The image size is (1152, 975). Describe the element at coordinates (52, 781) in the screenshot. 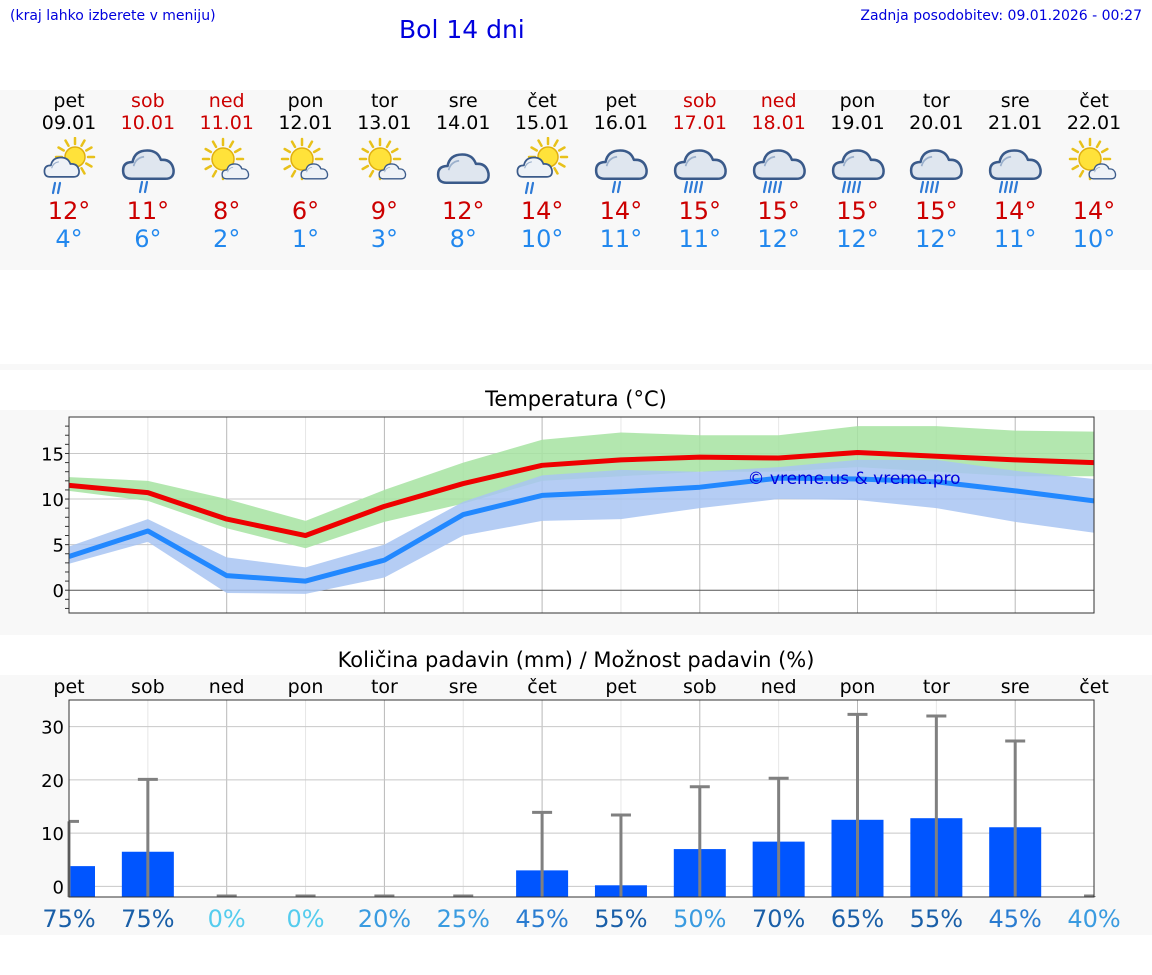

I see `y-tick-label: 20` at that location.